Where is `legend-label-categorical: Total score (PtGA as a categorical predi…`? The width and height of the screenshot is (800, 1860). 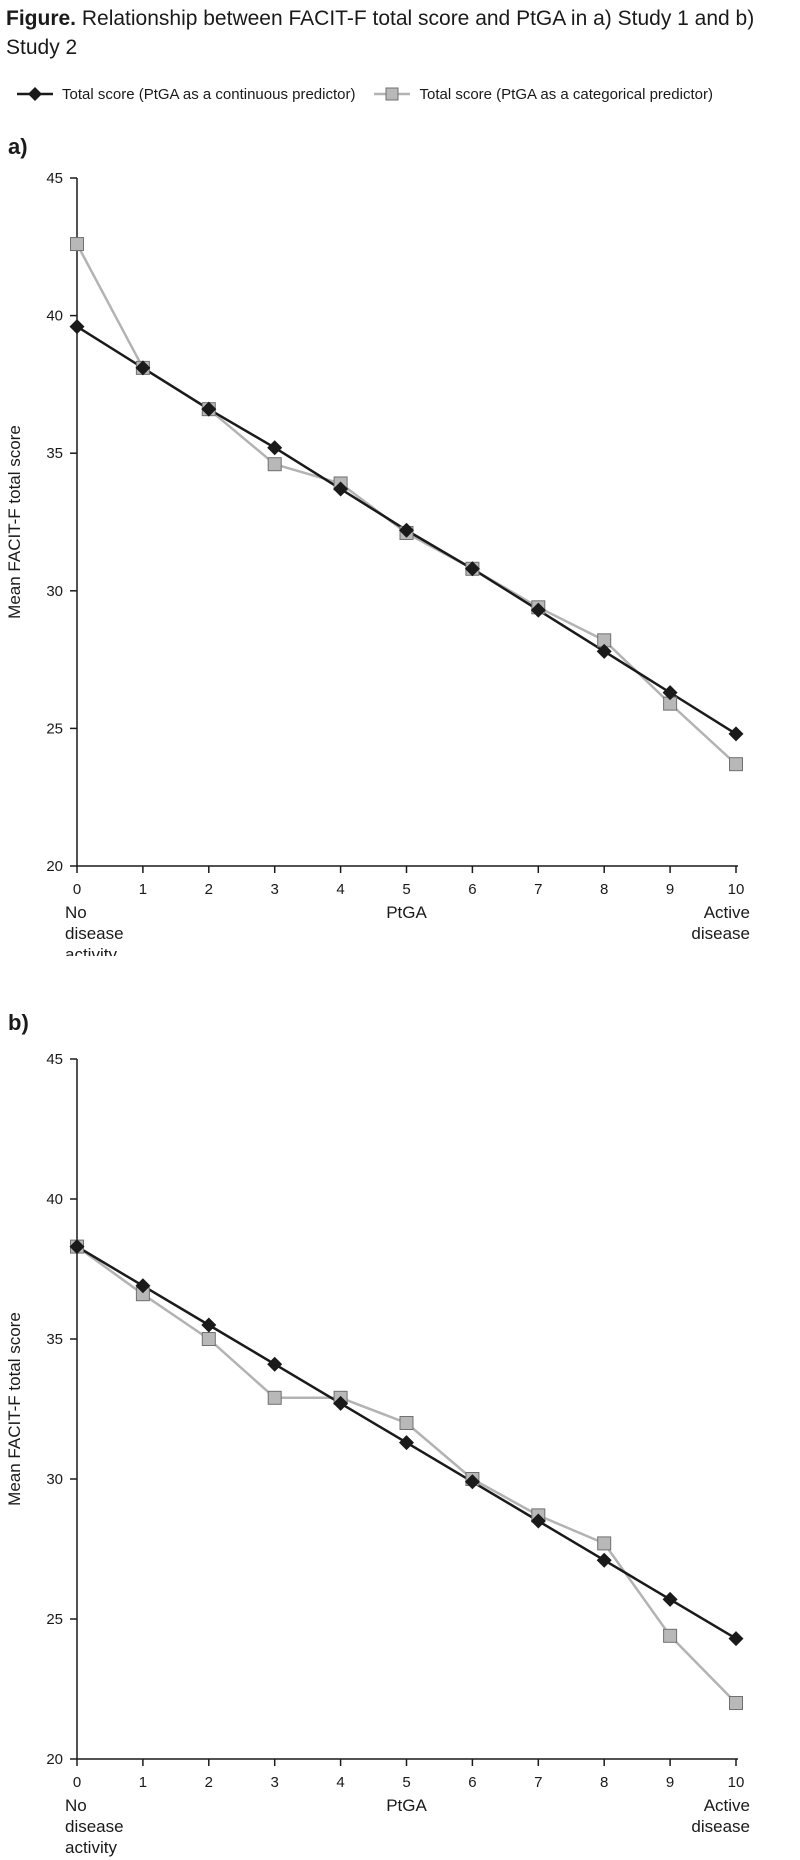
legend-label-categorical: Total score (PtGA as a categorical predi… is located at coordinates (566, 94).